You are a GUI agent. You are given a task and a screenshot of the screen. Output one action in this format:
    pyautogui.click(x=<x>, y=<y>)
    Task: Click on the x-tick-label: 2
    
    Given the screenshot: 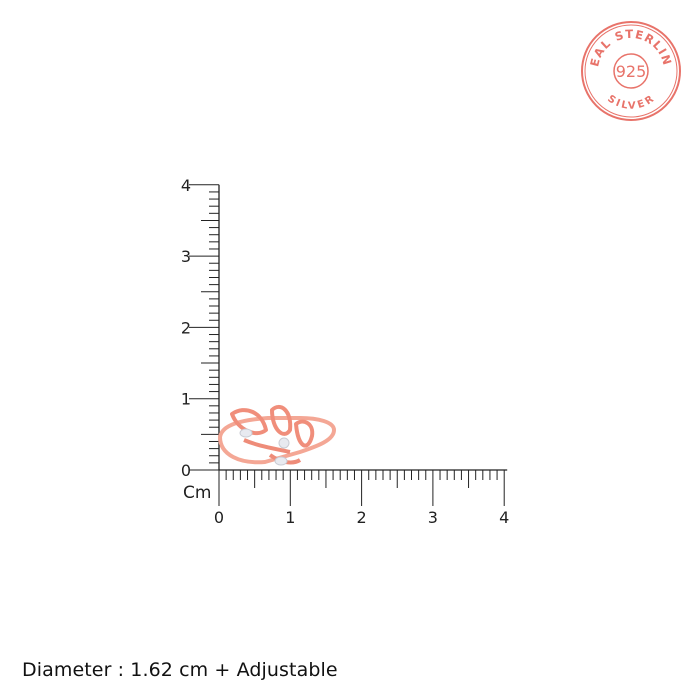 What is the action you would take?
    pyautogui.click(x=362, y=517)
    